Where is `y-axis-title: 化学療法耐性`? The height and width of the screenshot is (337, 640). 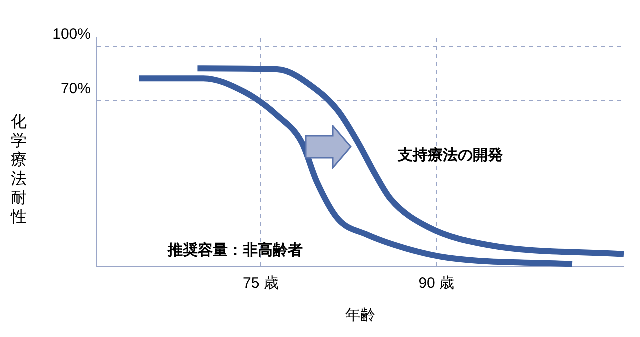
y-axis-title: 化学療法耐性 is located at coordinates (19, 170).